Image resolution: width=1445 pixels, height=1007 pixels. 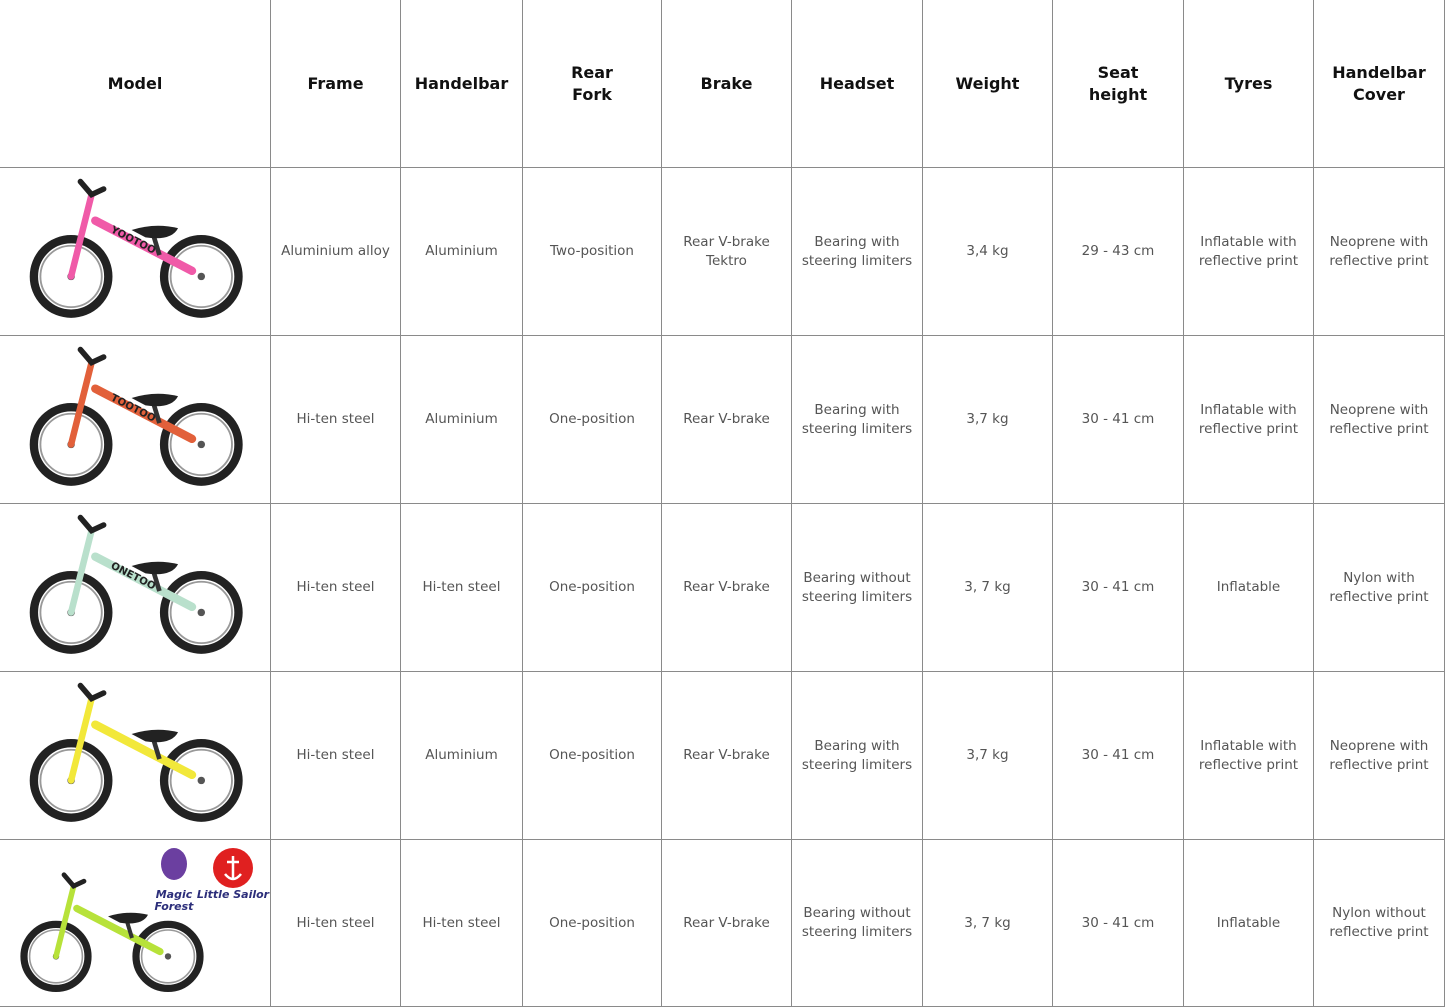 I want to click on column-header: Frame, so click(x=336, y=84).